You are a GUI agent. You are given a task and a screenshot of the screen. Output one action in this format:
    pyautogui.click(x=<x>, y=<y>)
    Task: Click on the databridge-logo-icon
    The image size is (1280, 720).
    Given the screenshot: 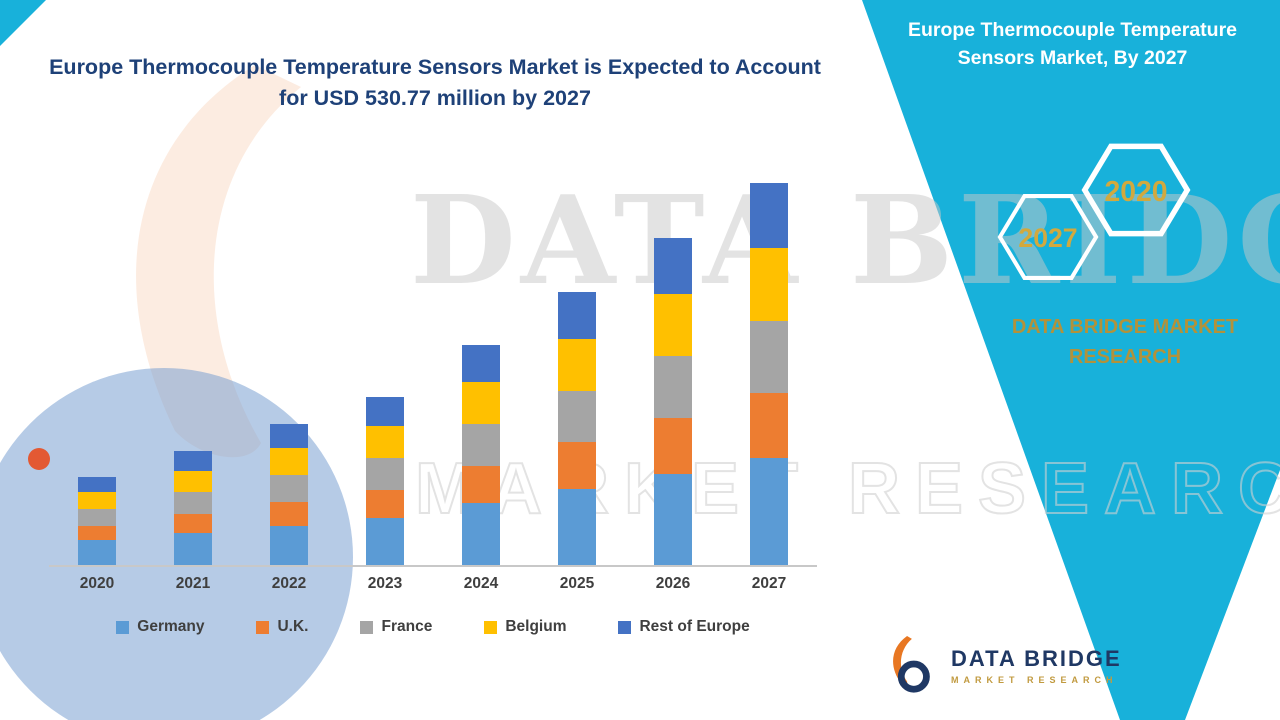 What is the action you would take?
    pyautogui.click(x=911, y=664)
    